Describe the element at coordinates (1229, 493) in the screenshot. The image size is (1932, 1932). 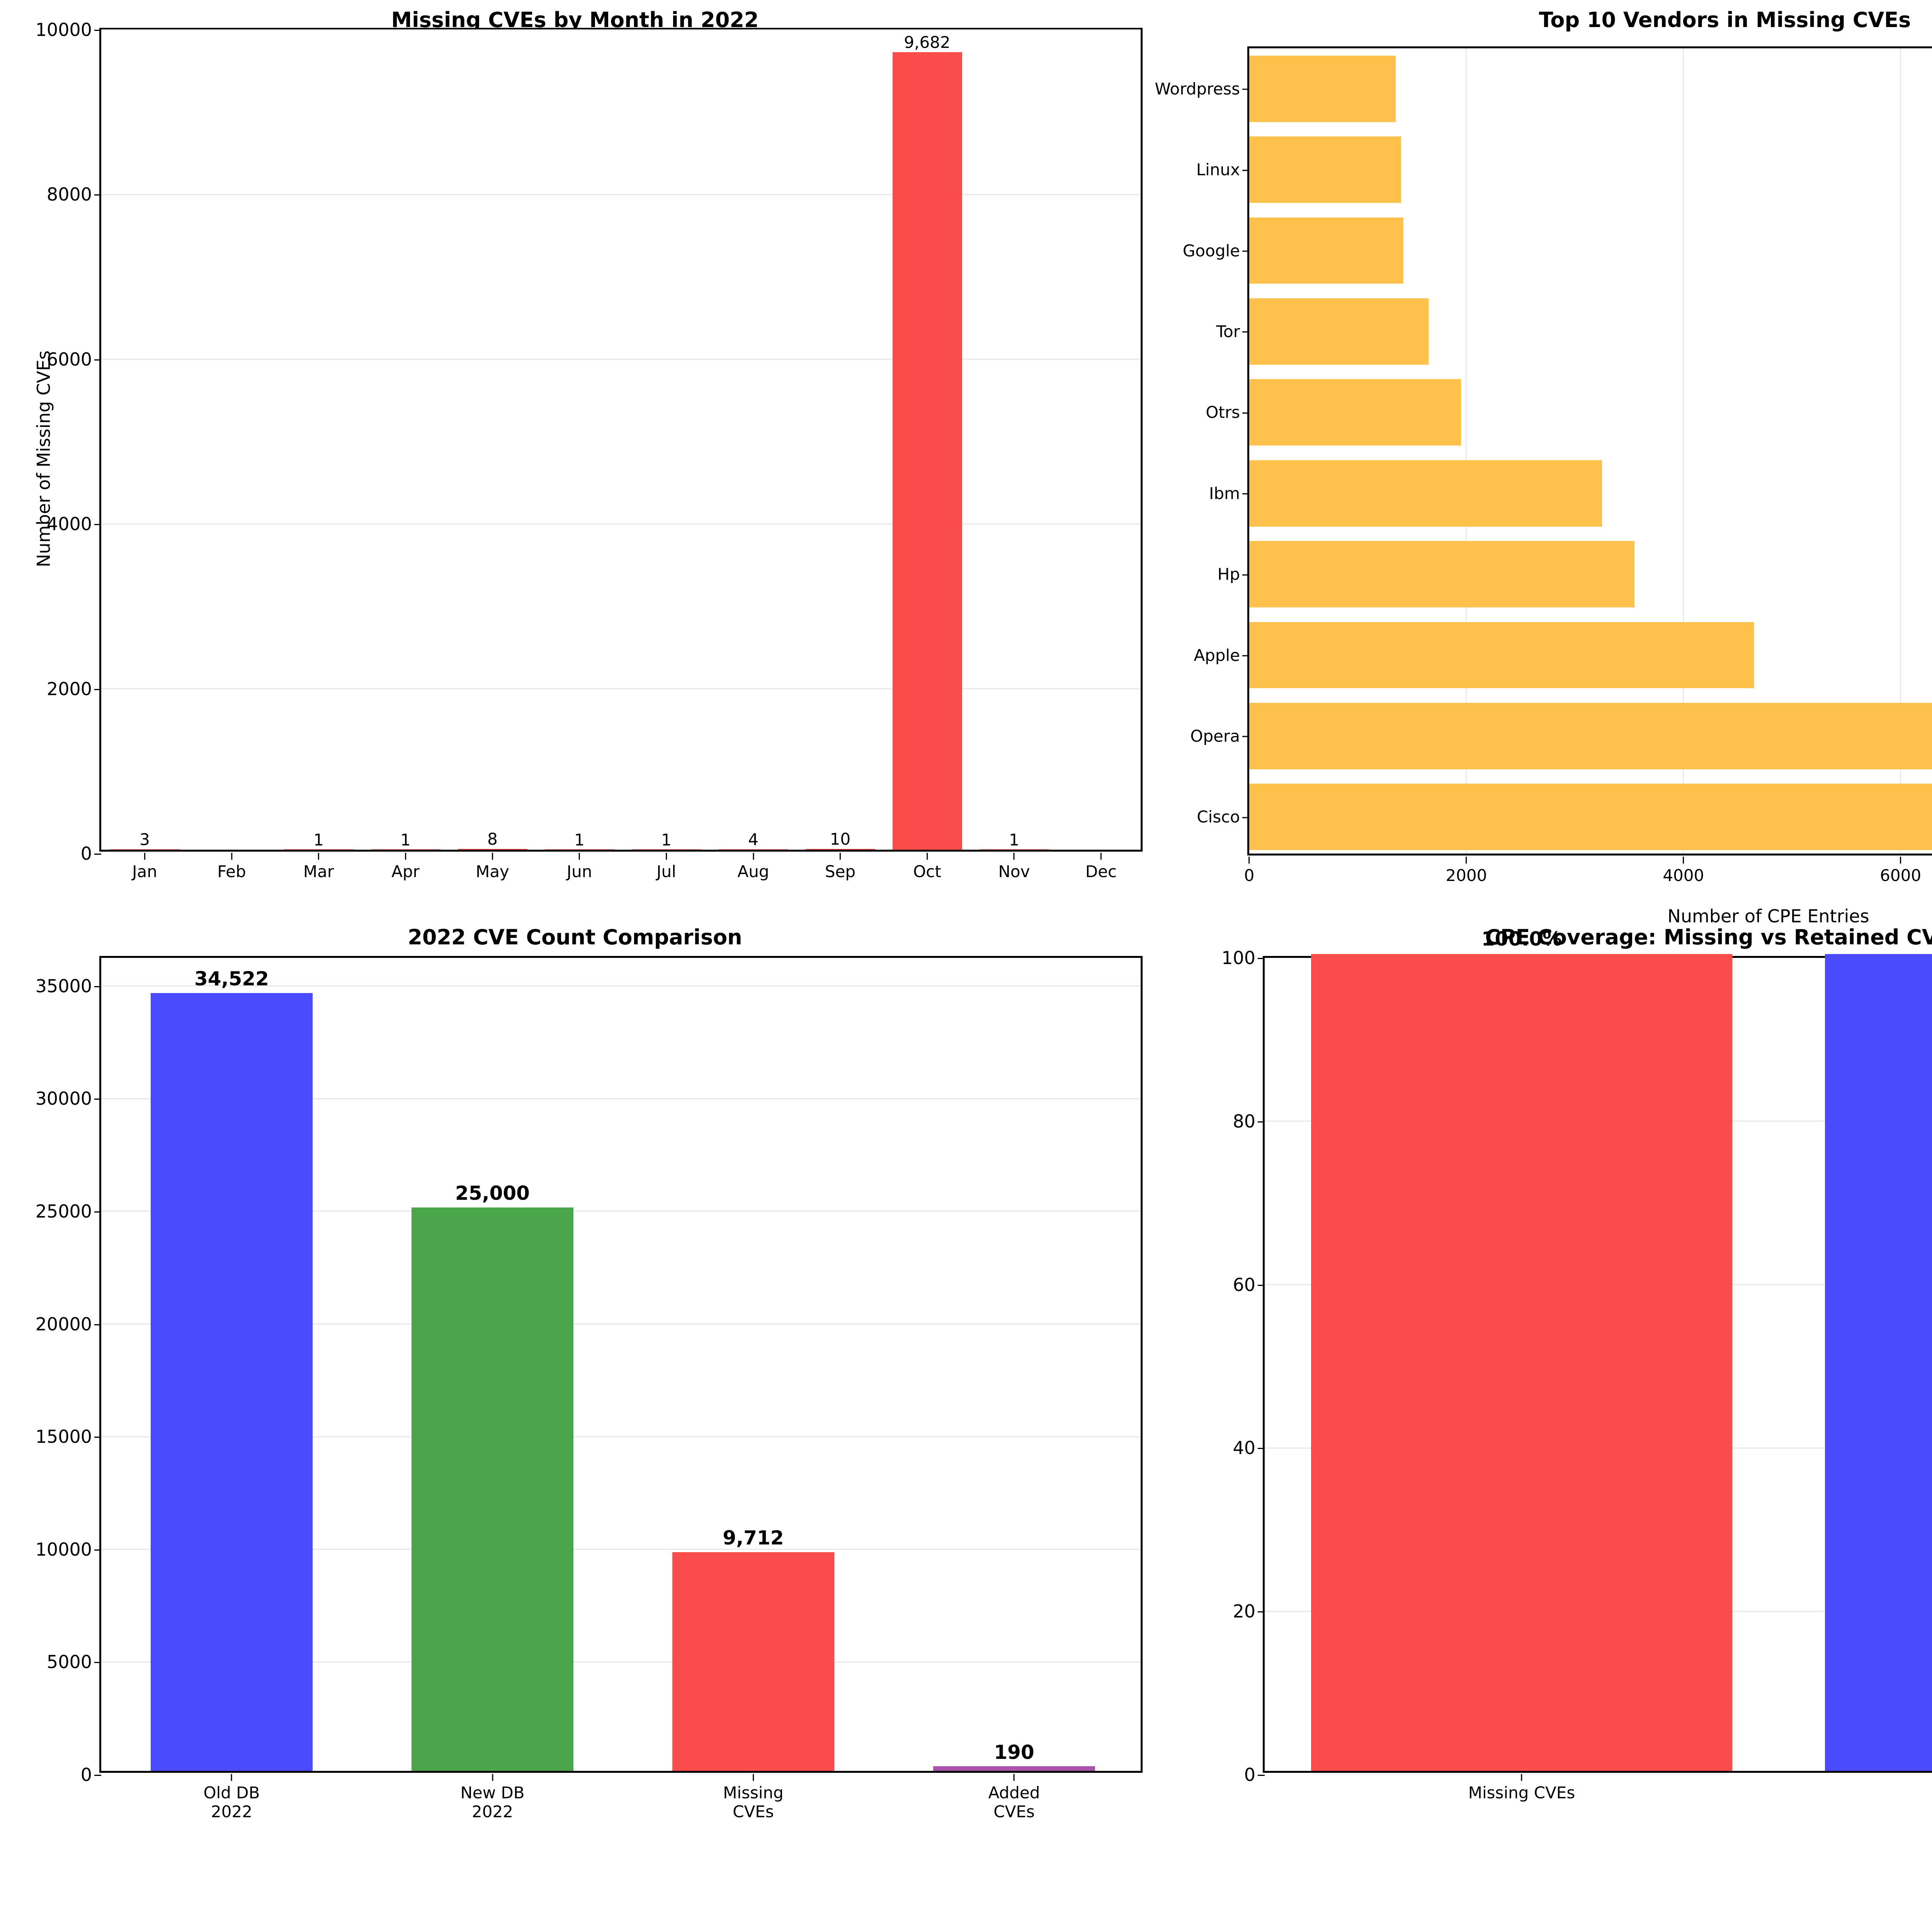
I see `y-axis-tick-label-vendor: Ibm` at that location.